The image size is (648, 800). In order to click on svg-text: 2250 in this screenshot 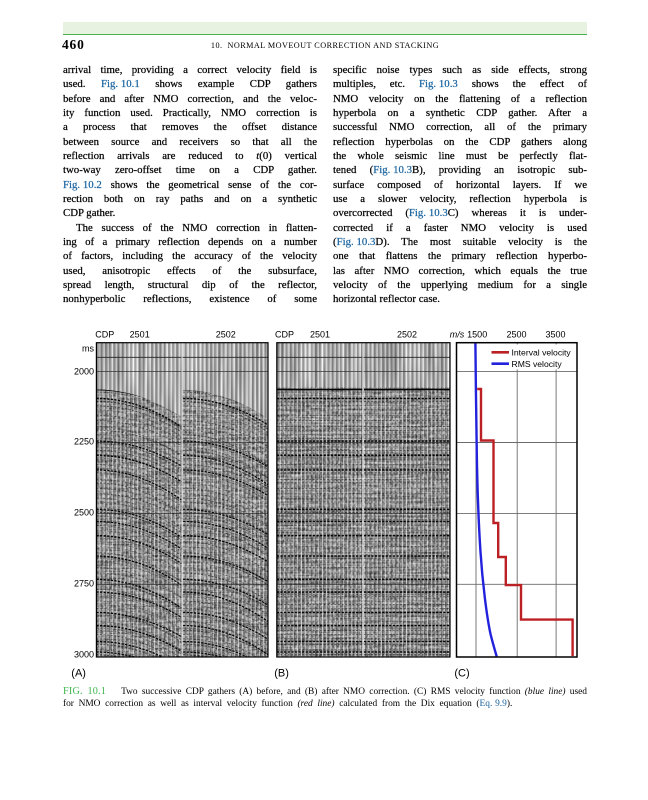, I will do `click(84, 441)`.